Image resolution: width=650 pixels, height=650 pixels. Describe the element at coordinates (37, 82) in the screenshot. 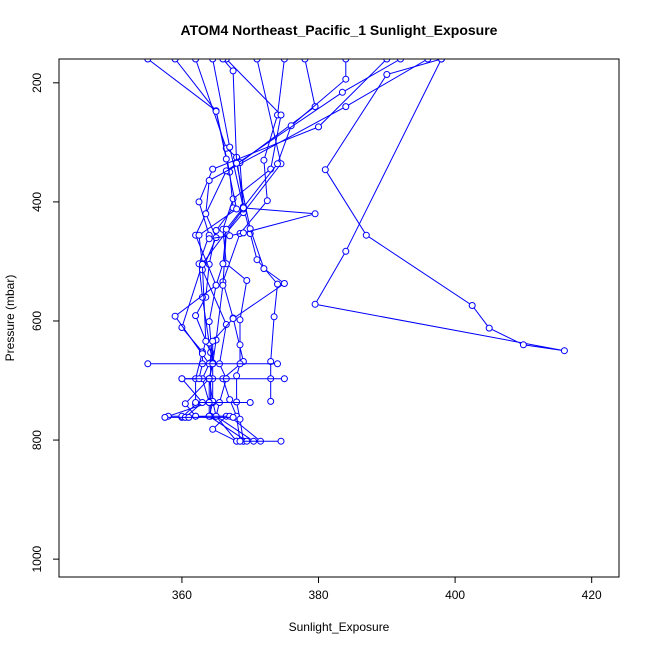

I see `y-tick-label: 200` at that location.